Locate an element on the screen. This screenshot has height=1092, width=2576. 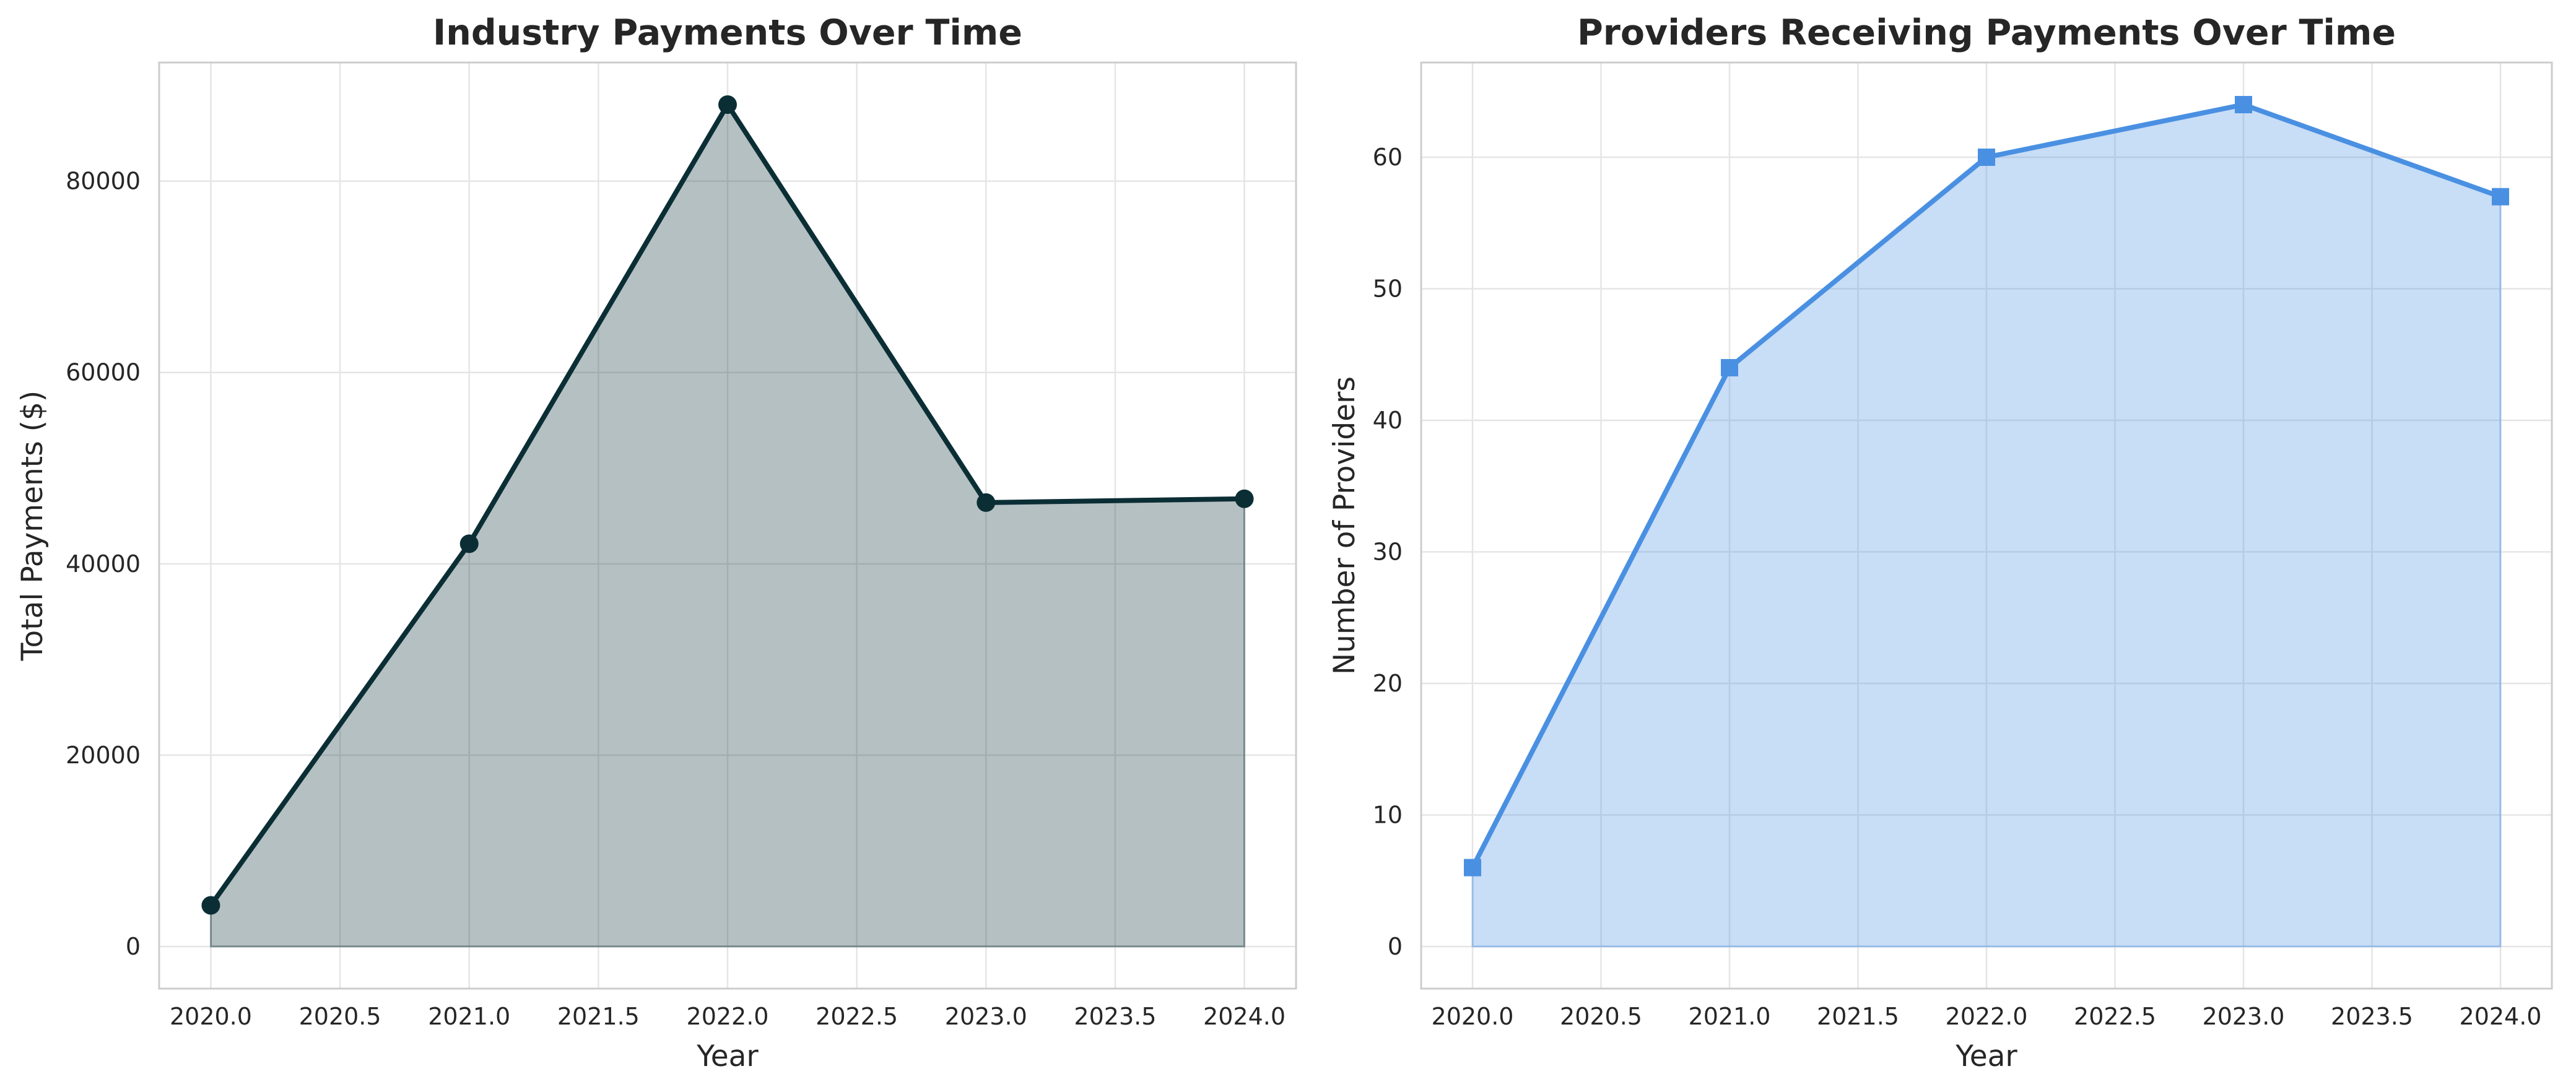
y-tick-label: 40 is located at coordinates (1388, 421).